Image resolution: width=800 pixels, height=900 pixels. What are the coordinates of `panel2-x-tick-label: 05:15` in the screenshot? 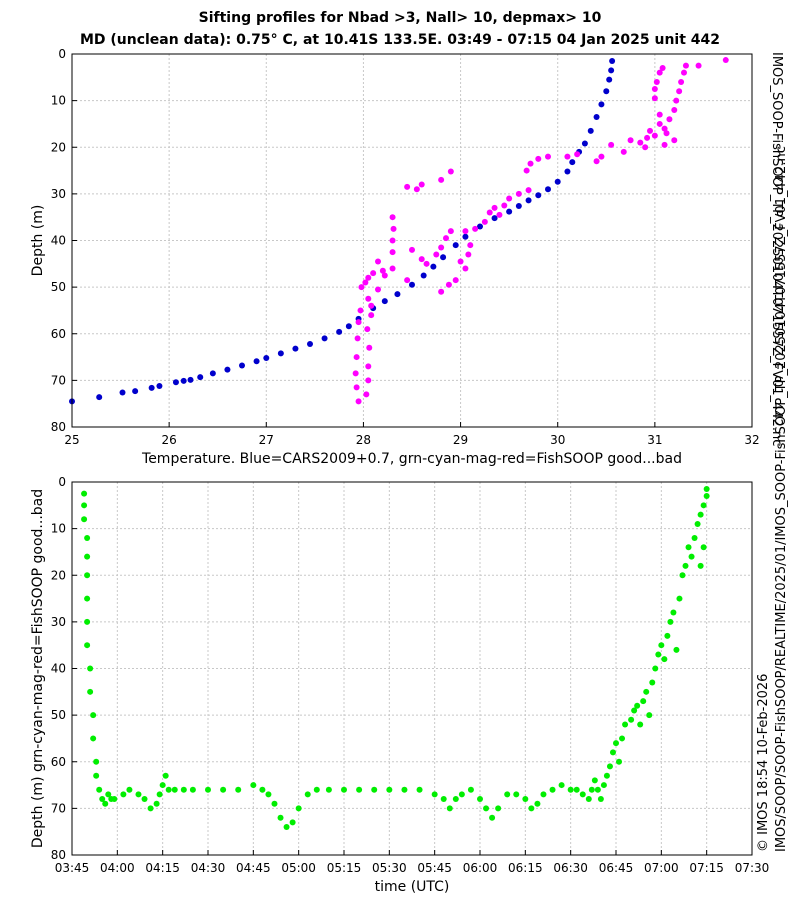 It's located at (344, 868).